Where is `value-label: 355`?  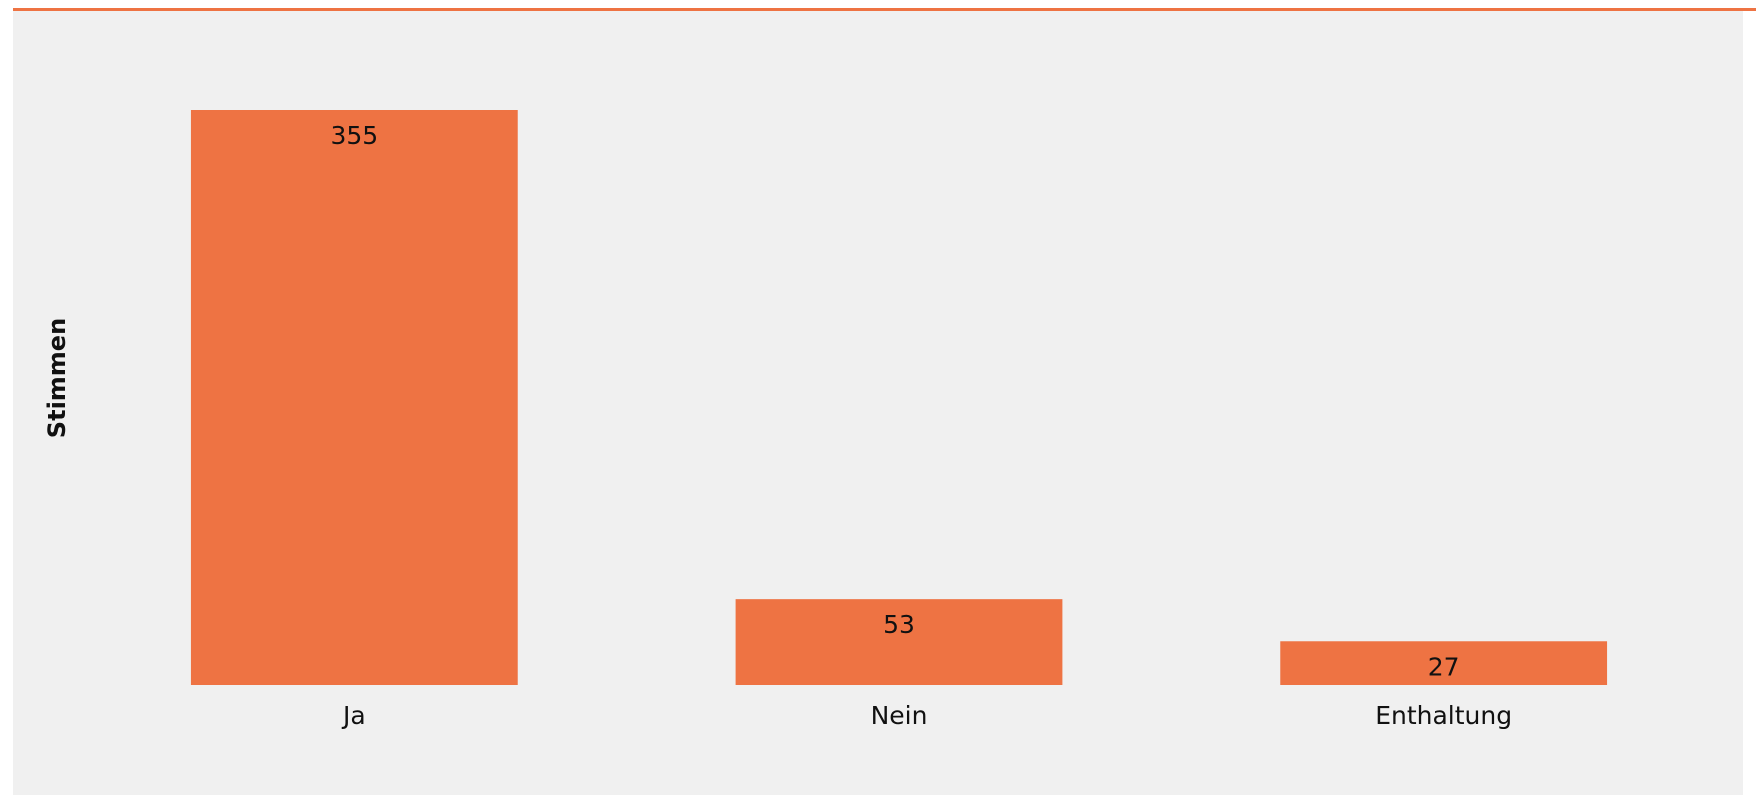
value-label: 355 is located at coordinates (354, 135).